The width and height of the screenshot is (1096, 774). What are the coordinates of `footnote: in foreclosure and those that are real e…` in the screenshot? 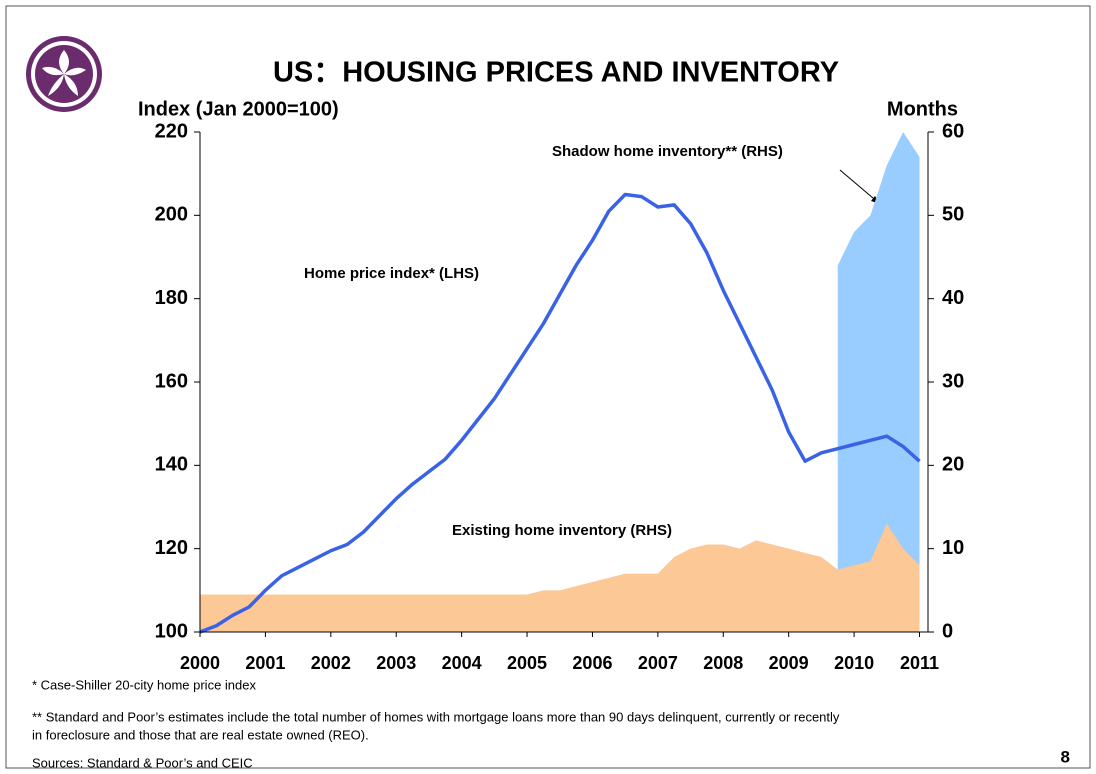 It's located at (200, 734).